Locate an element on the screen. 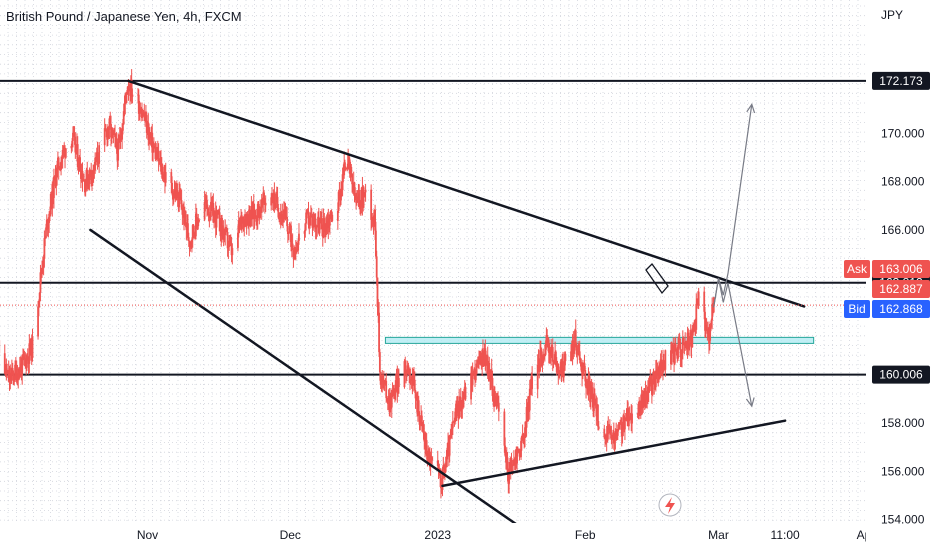 This screenshot has width=932, height=555. support-zone is located at coordinates (599, 340).